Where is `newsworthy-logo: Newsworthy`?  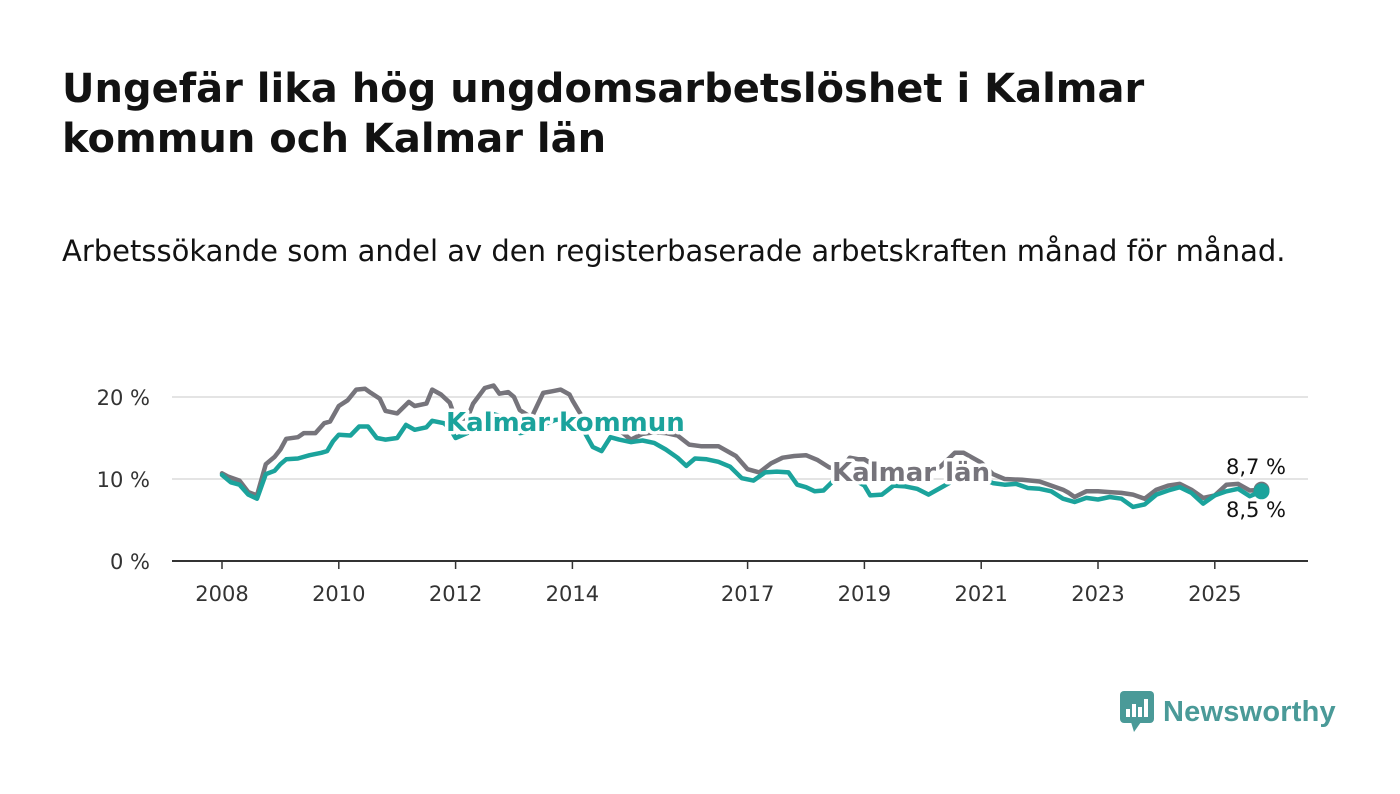
newsworthy-logo: Newsworthy is located at coordinates (1227, 712).